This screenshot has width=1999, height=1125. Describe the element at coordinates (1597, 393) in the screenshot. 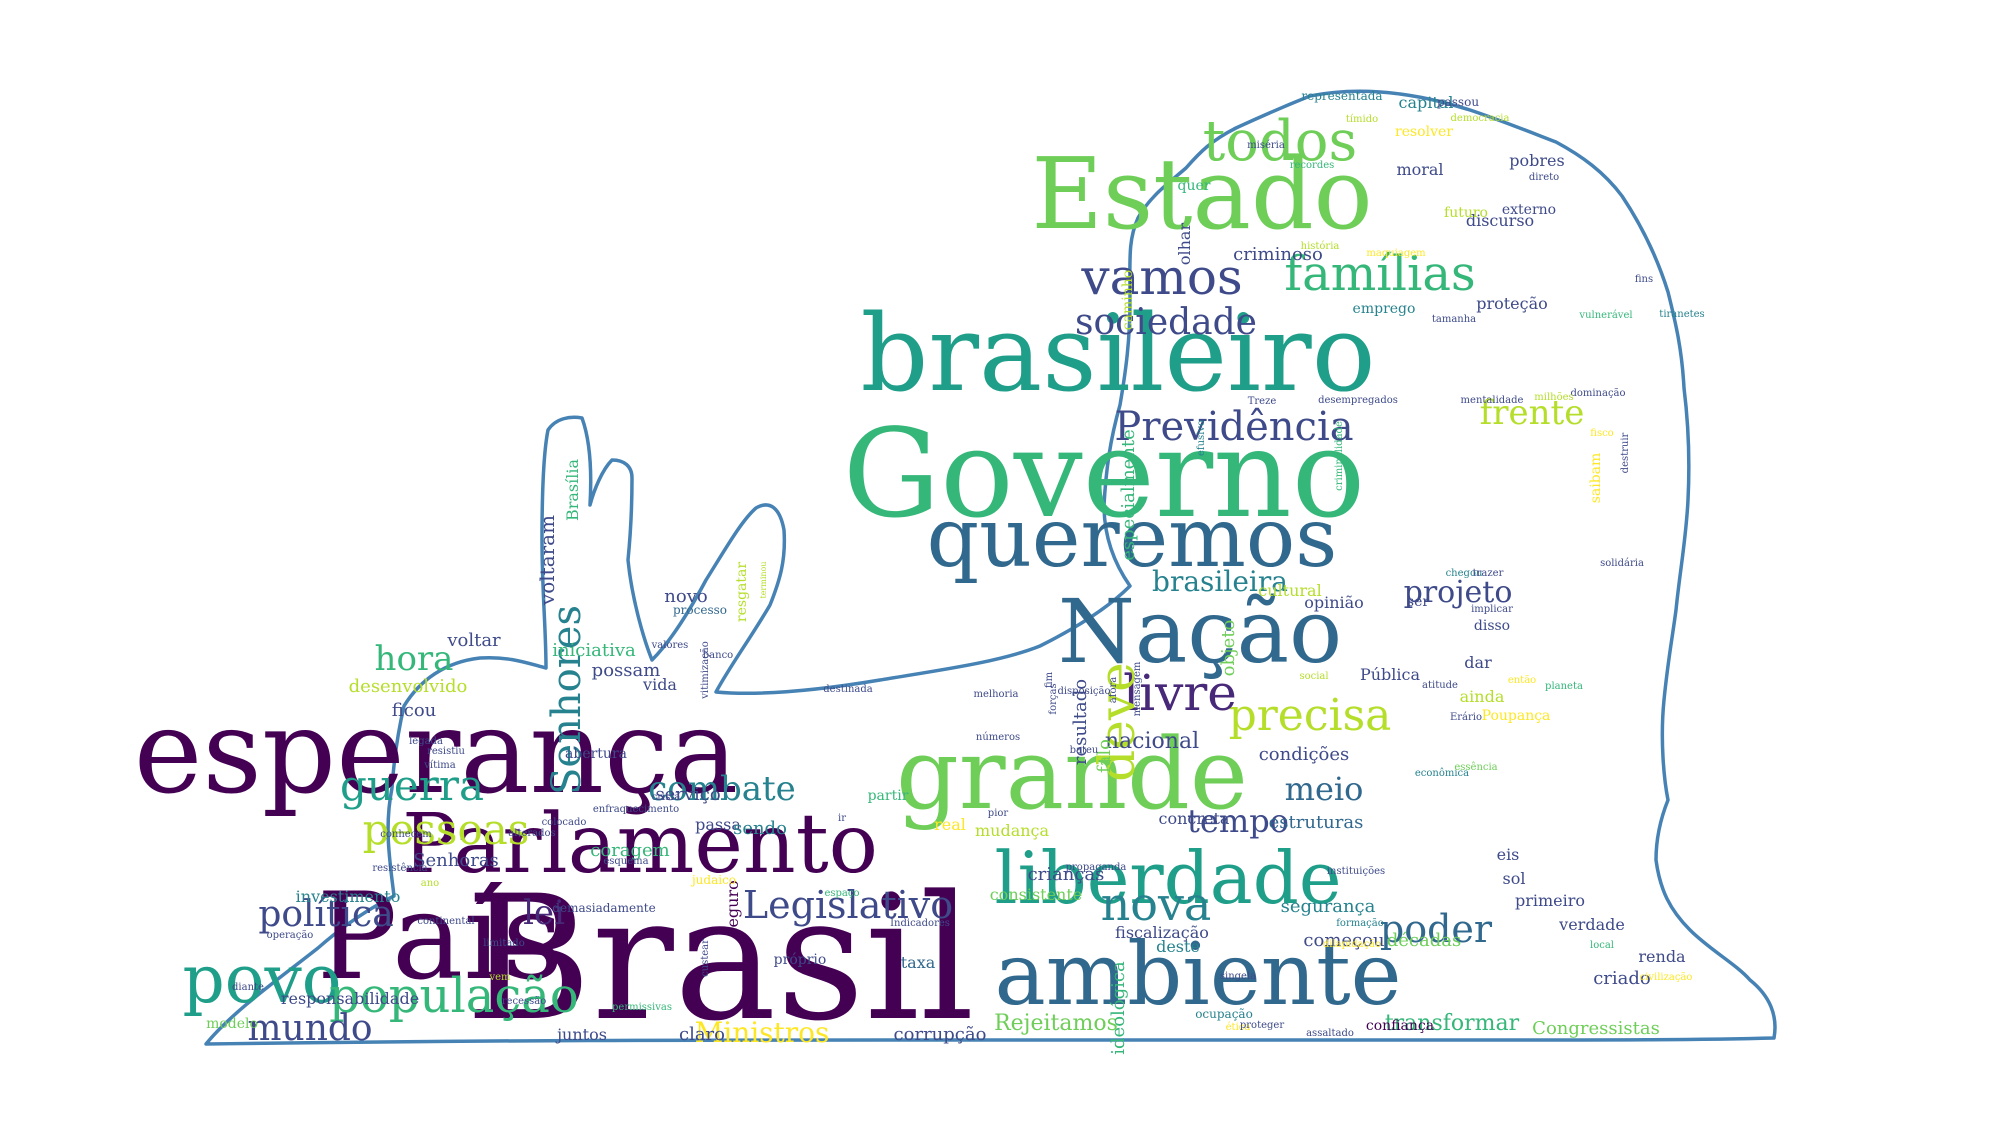

I see `cloud-word: dominação` at that location.